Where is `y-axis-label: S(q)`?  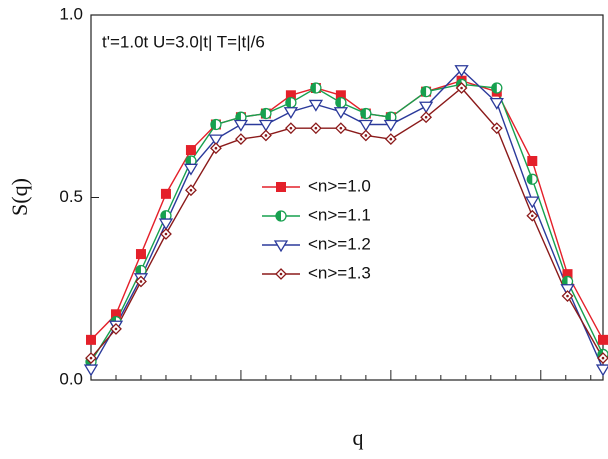 y-axis-label: S(q) is located at coordinates (19, 197).